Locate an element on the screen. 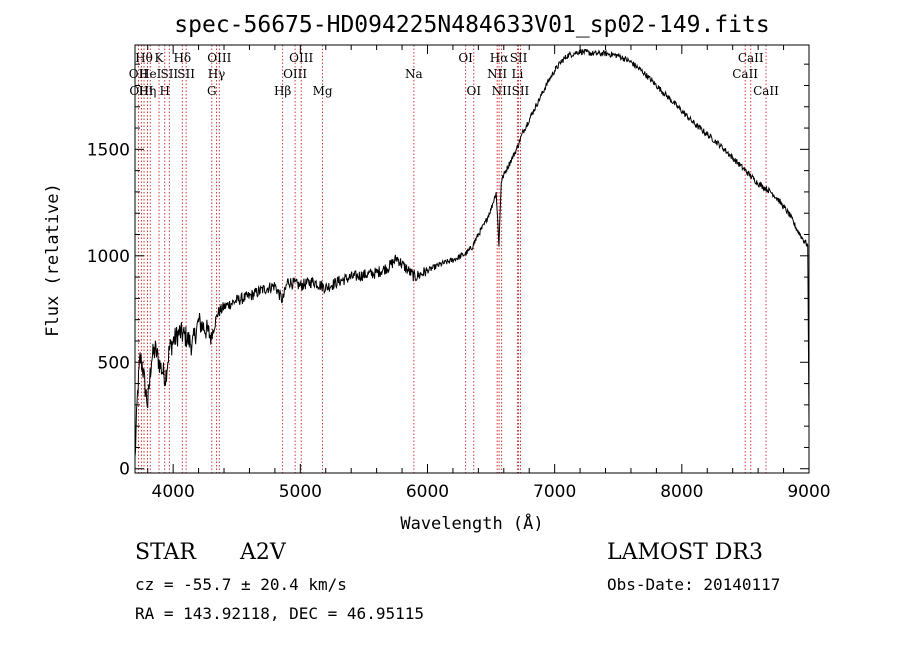 The height and width of the screenshot is (649, 900). spectral-line-label-10: G is located at coordinates (212, 91).